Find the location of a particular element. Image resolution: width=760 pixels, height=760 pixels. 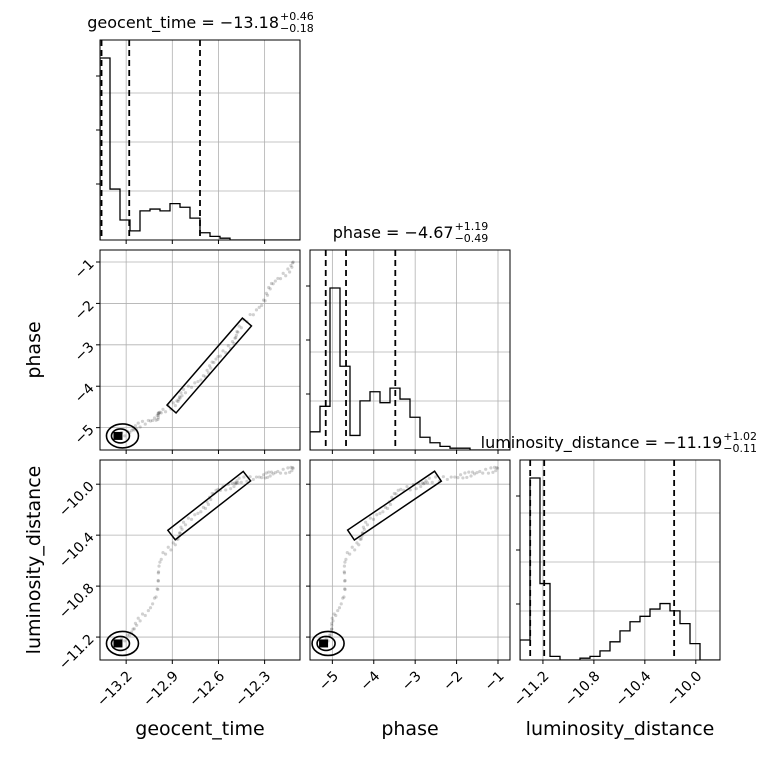

y-tick-label: −10.0 is located at coordinates (77, 500).